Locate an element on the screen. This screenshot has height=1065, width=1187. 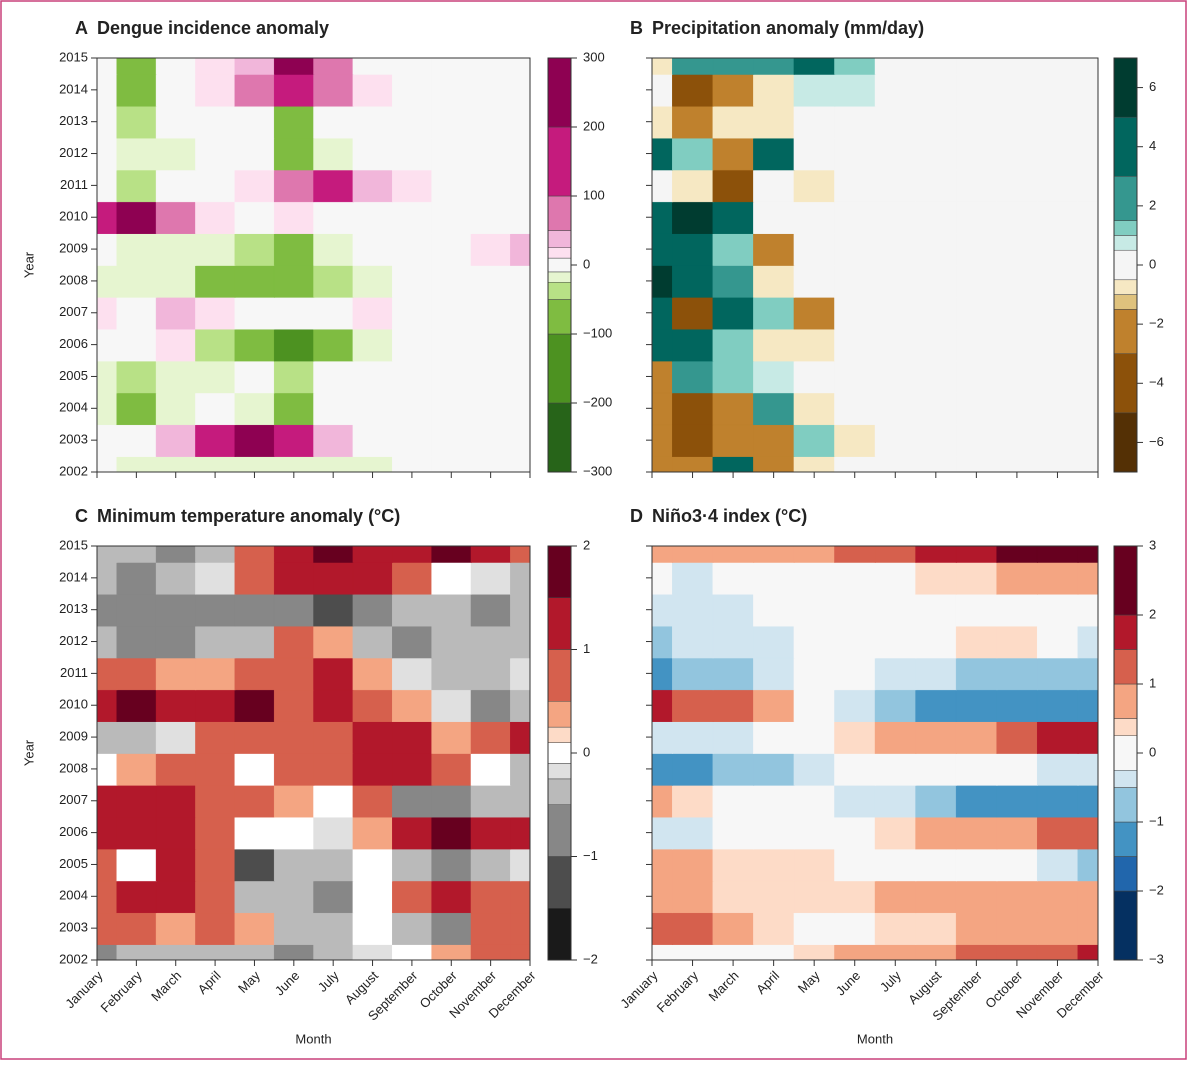
y-tick-label: 2007 is located at coordinates (73, 311).